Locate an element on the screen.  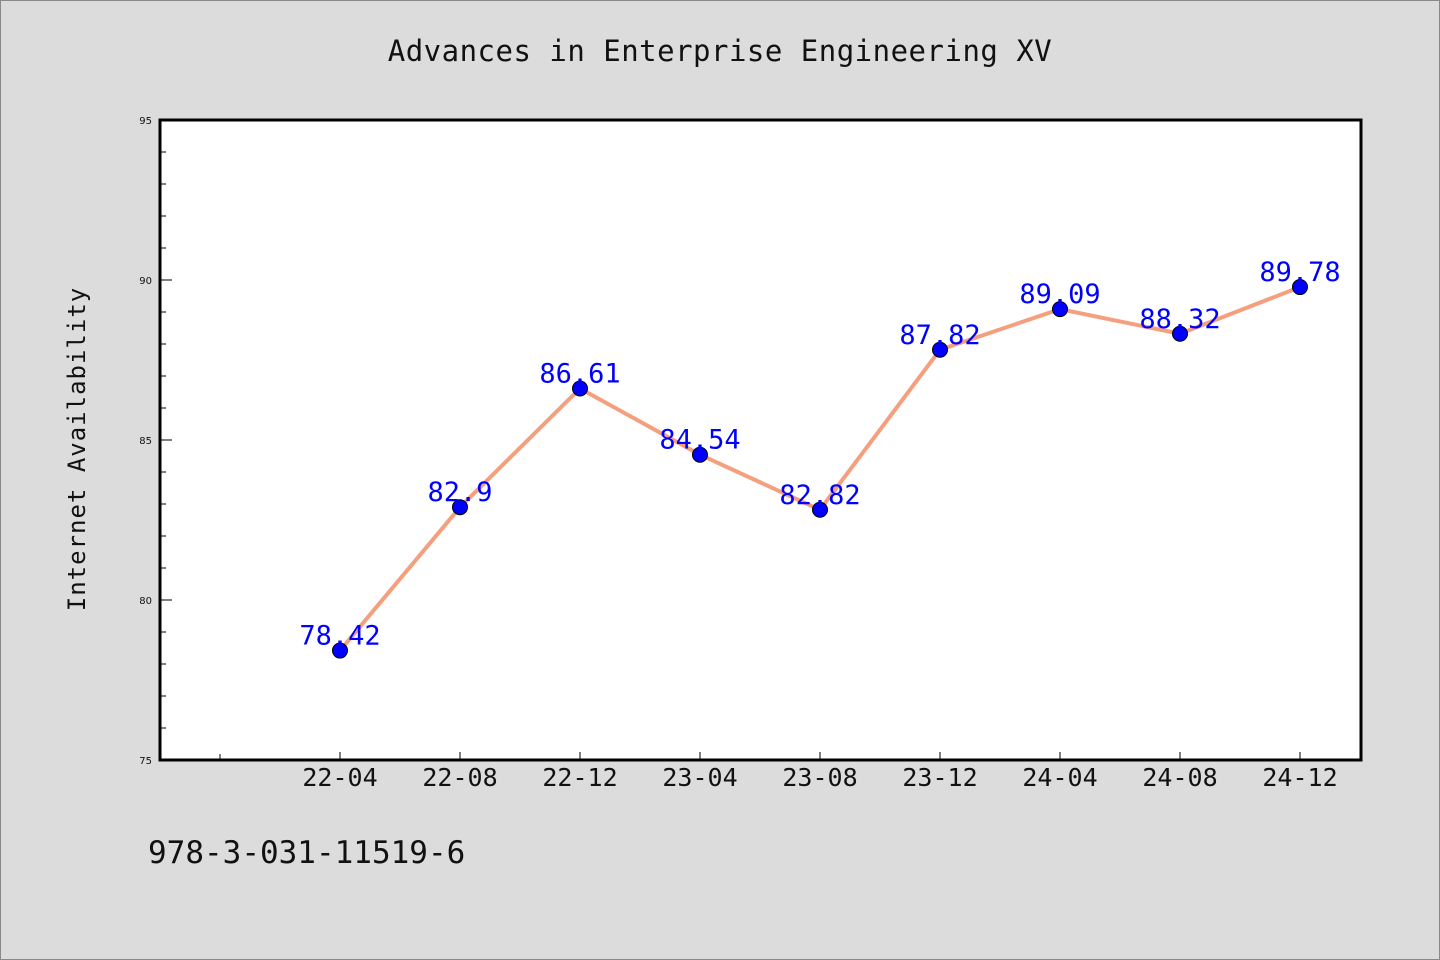
data-label: 84.54 is located at coordinates (699, 440).